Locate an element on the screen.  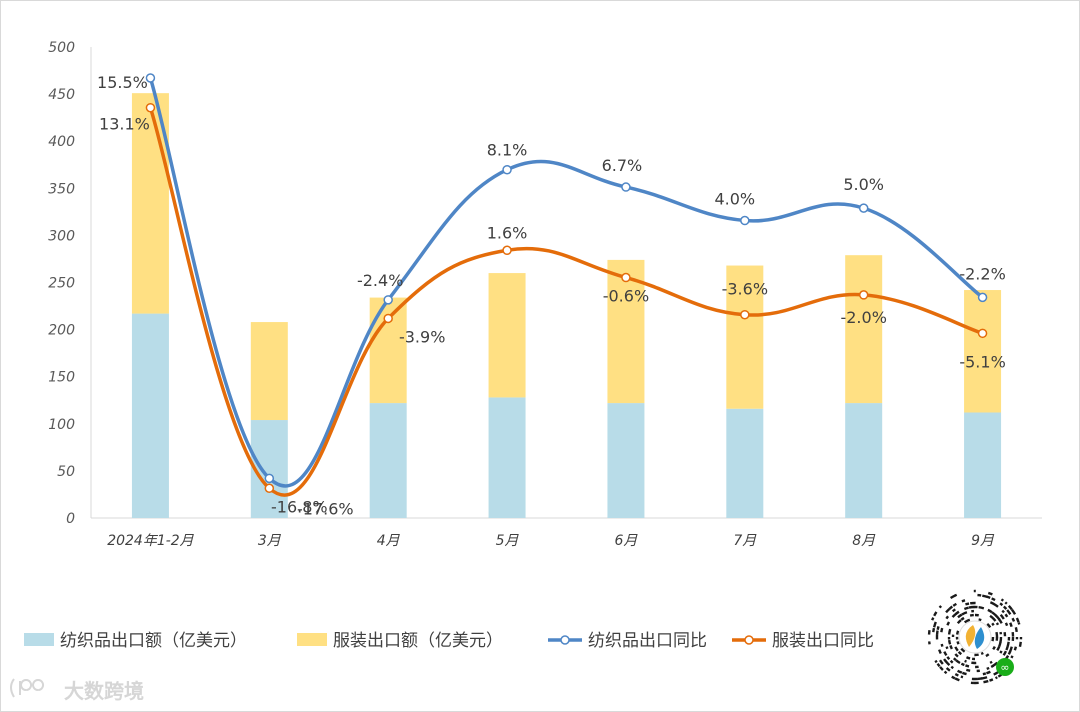
legend: 纺织品出口额（亿美元） 服装出口额（亿美元） 纺织品出口同比 服装出口同比 is located at coordinates (449, 641).